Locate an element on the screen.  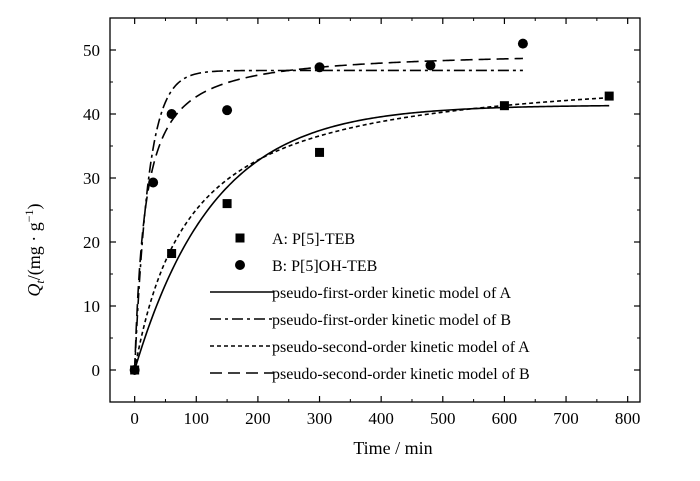
svg-text: Qt/(mg · g−1) is located at coordinates (34, 249).